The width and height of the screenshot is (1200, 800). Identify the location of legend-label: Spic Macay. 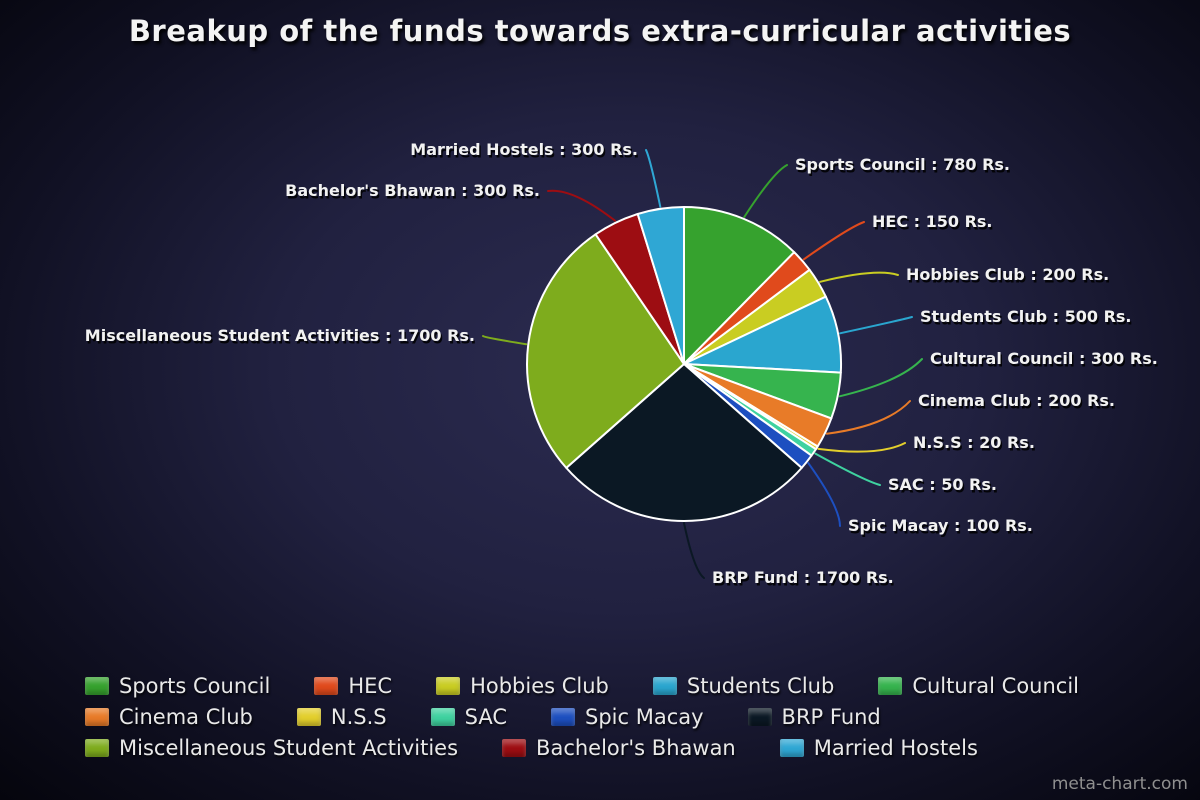
(644, 717).